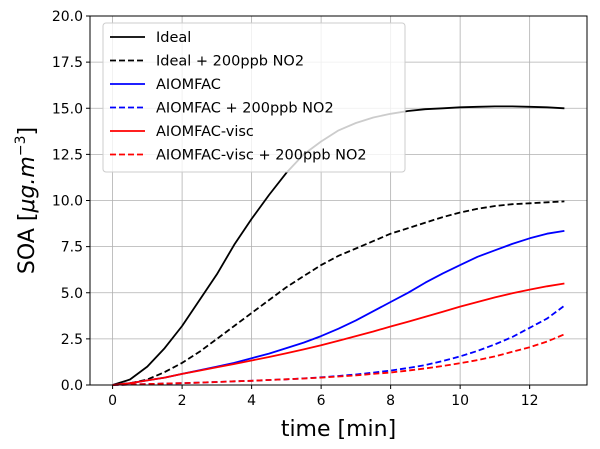 Image resolution: width=600 pixels, height=449 pixels. I want to click on x-tick-label: 12, so click(530, 401).